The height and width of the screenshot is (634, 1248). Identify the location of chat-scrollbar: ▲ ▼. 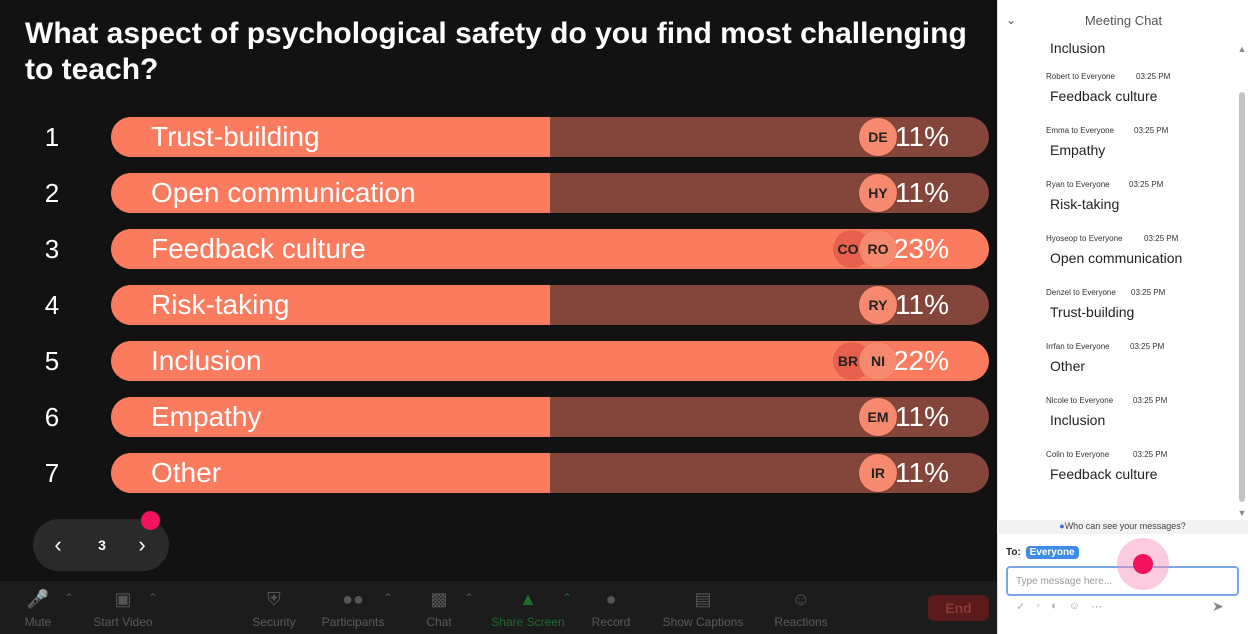
(1242, 282).